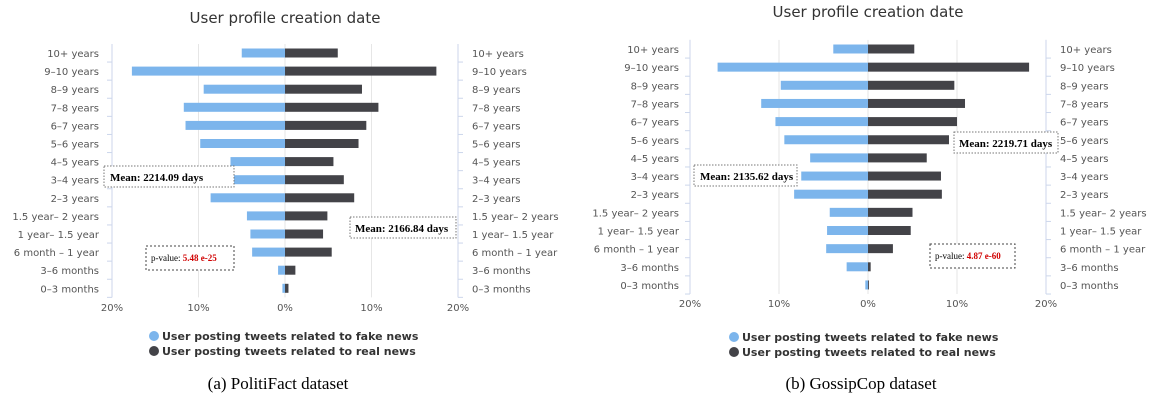  Describe the element at coordinates (1084, 86) in the screenshot. I see `category-label-right: 8–9 years` at that location.